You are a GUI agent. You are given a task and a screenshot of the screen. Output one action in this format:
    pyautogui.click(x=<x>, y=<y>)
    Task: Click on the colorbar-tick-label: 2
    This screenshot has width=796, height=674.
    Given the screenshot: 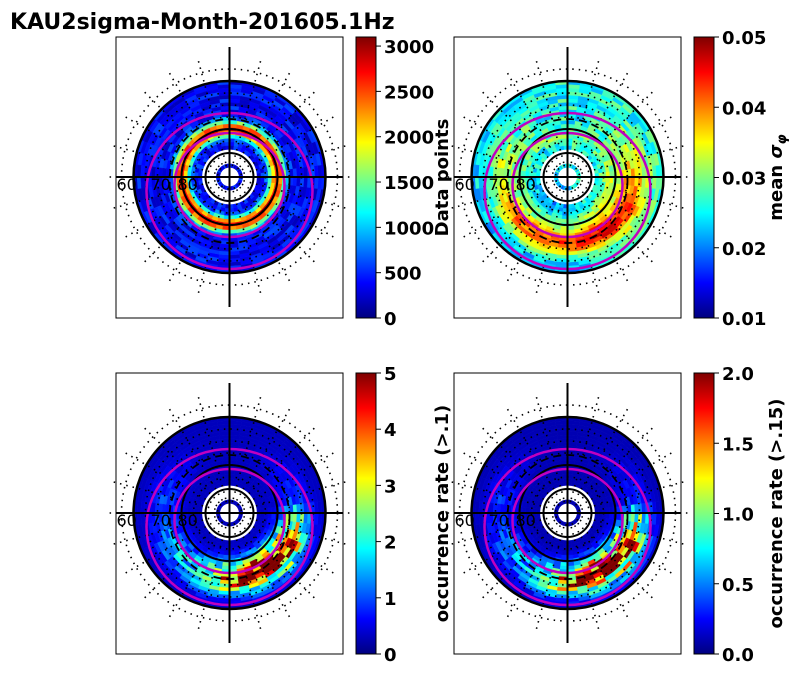 What is the action you would take?
    pyautogui.click(x=390, y=543)
    